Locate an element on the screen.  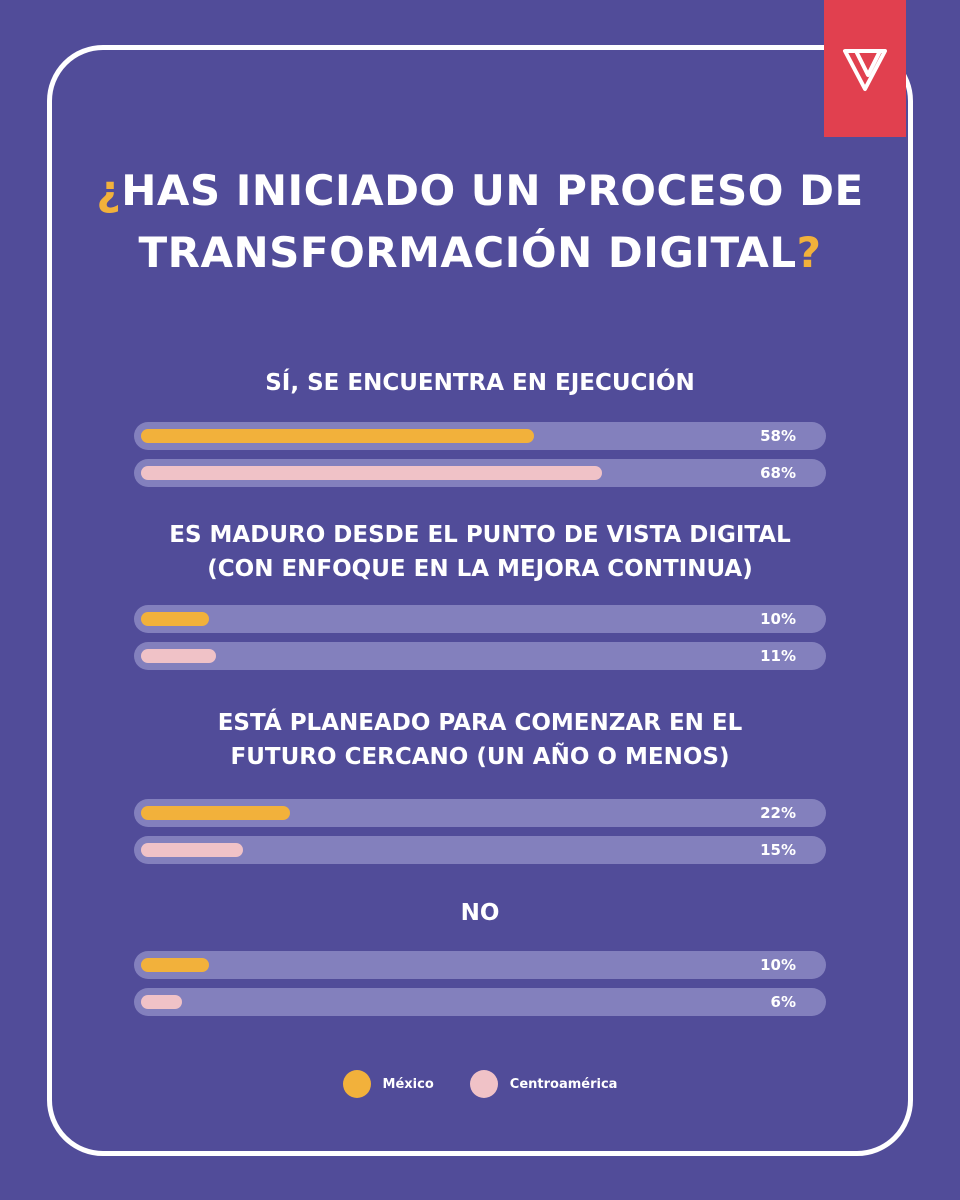
legend-item-centroamerica: Centroamérica is located at coordinates (543, 1084).